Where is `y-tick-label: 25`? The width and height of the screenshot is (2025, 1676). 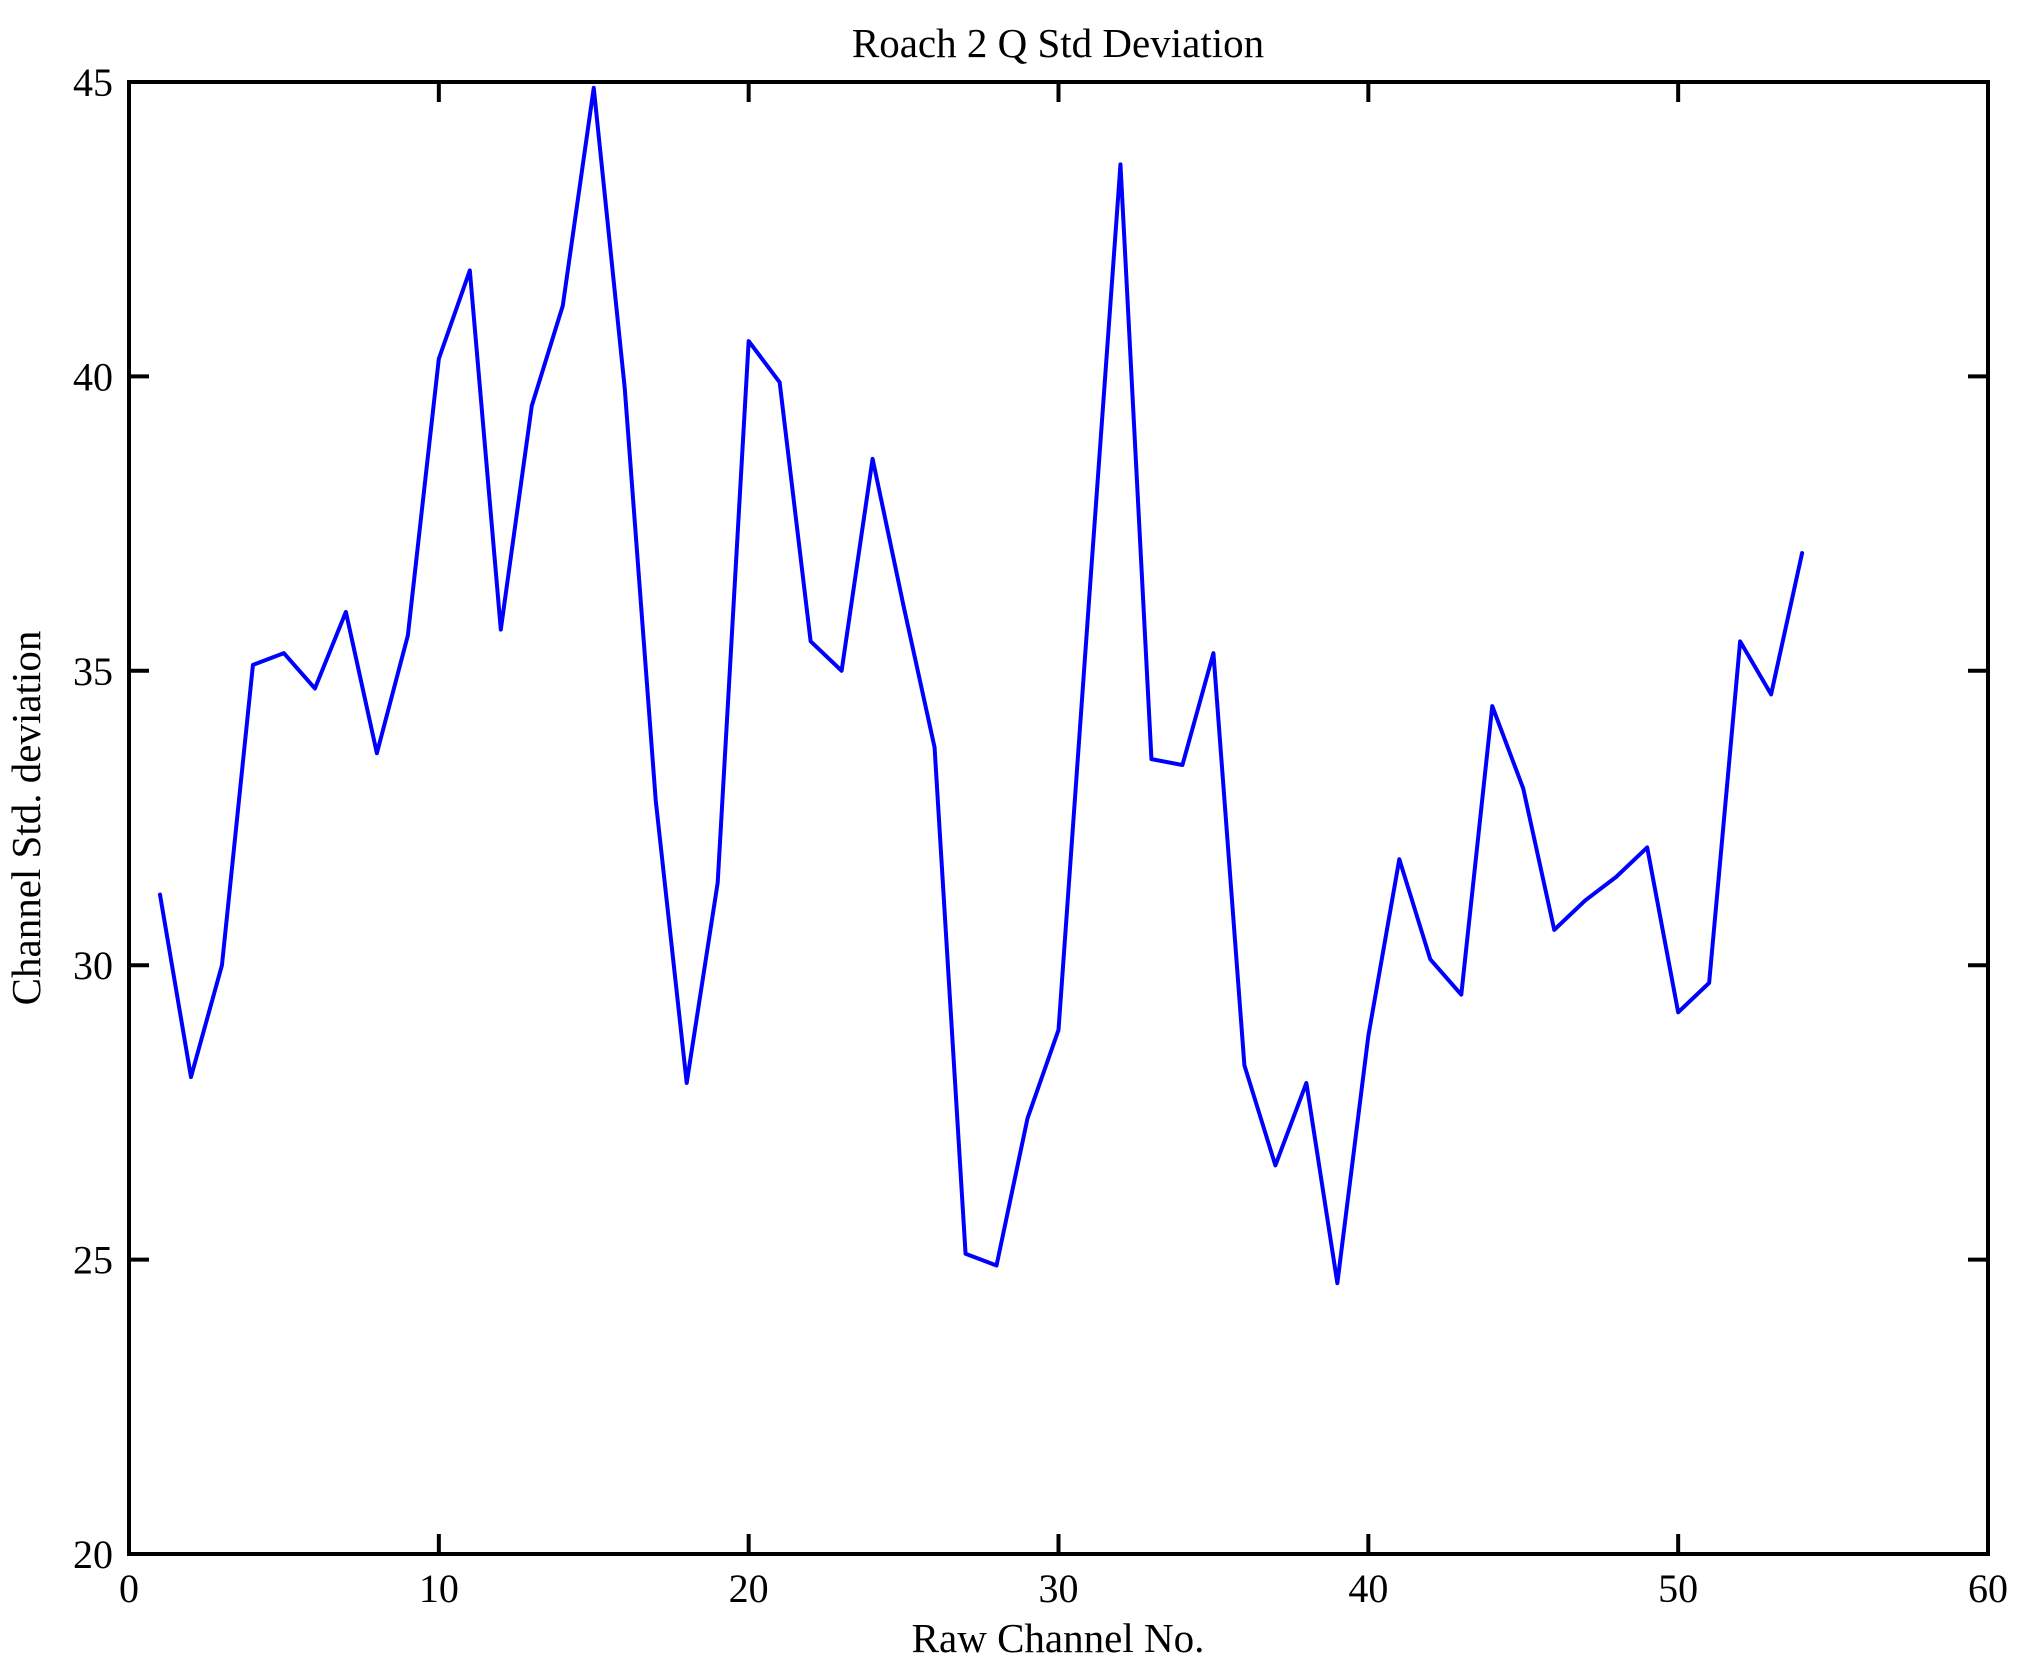
y-tick-label: 25 is located at coordinates (93, 1260).